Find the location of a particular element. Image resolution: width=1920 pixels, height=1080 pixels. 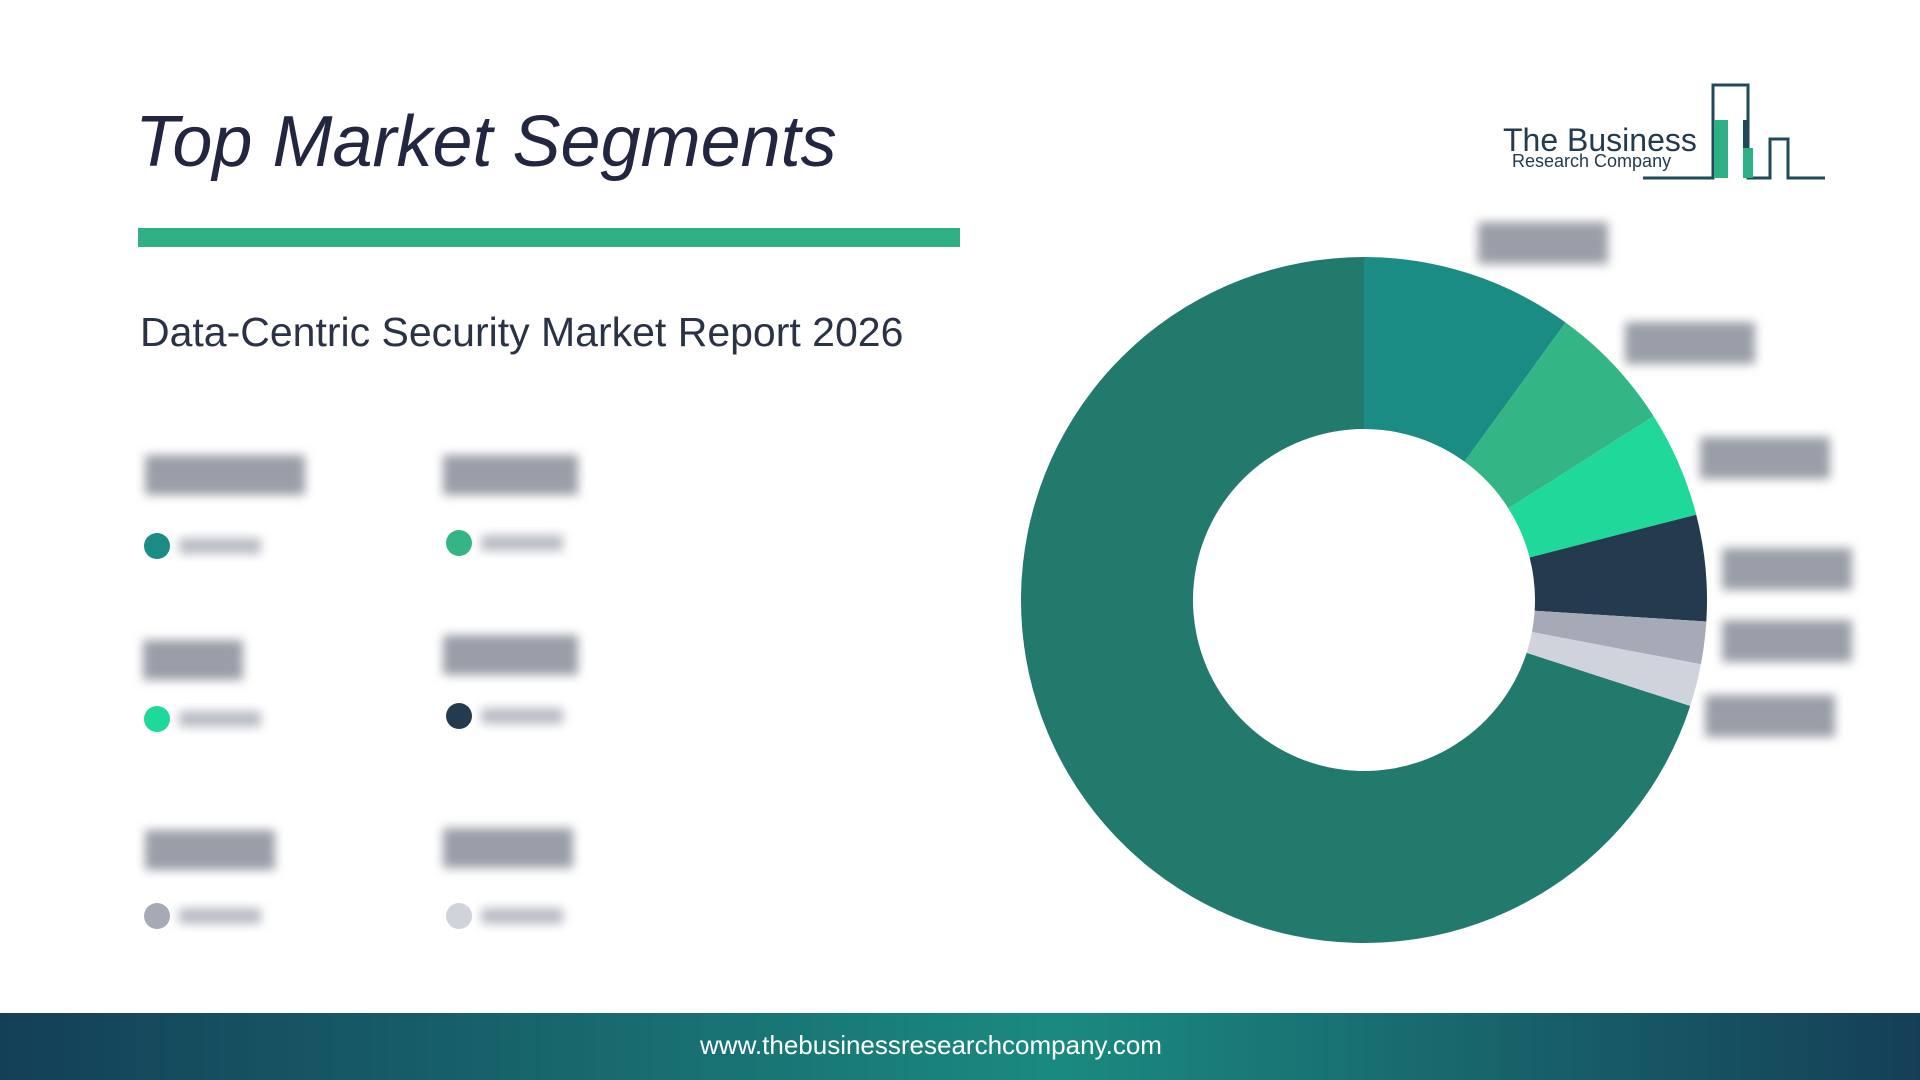

logo-text: Research Company is located at coordinates (1591, 161).